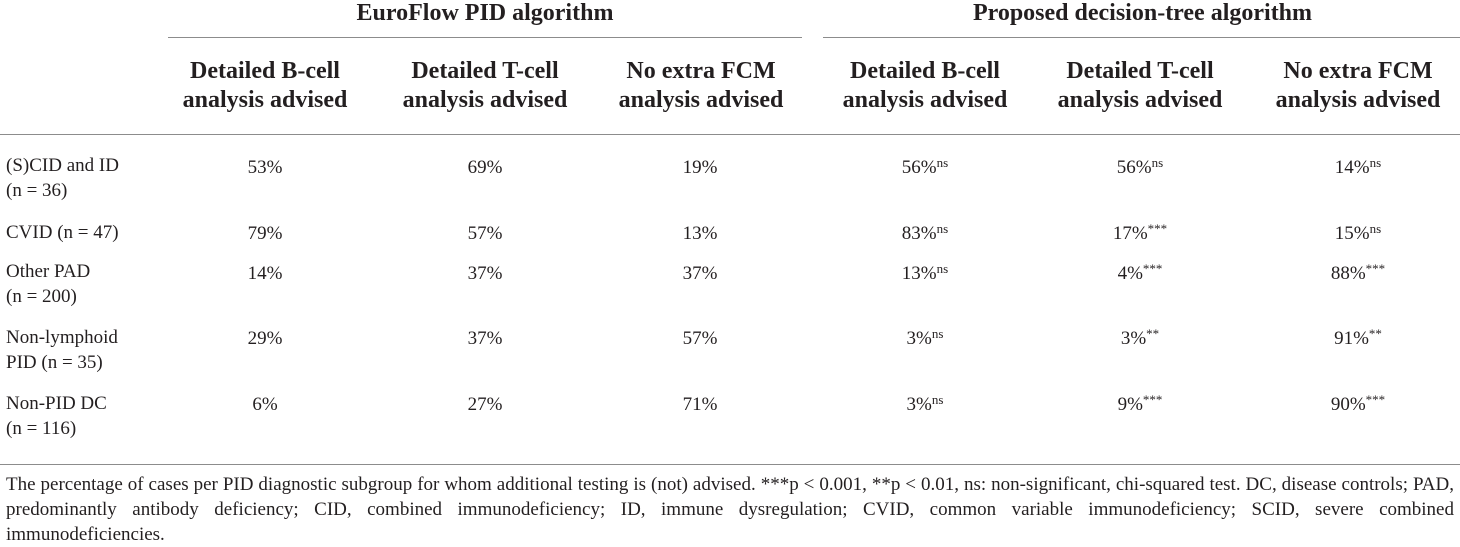 Image resolution: width=1460 pixels, height=547 pixels. I want to click on table-cell: 6%, so click(265, 404).